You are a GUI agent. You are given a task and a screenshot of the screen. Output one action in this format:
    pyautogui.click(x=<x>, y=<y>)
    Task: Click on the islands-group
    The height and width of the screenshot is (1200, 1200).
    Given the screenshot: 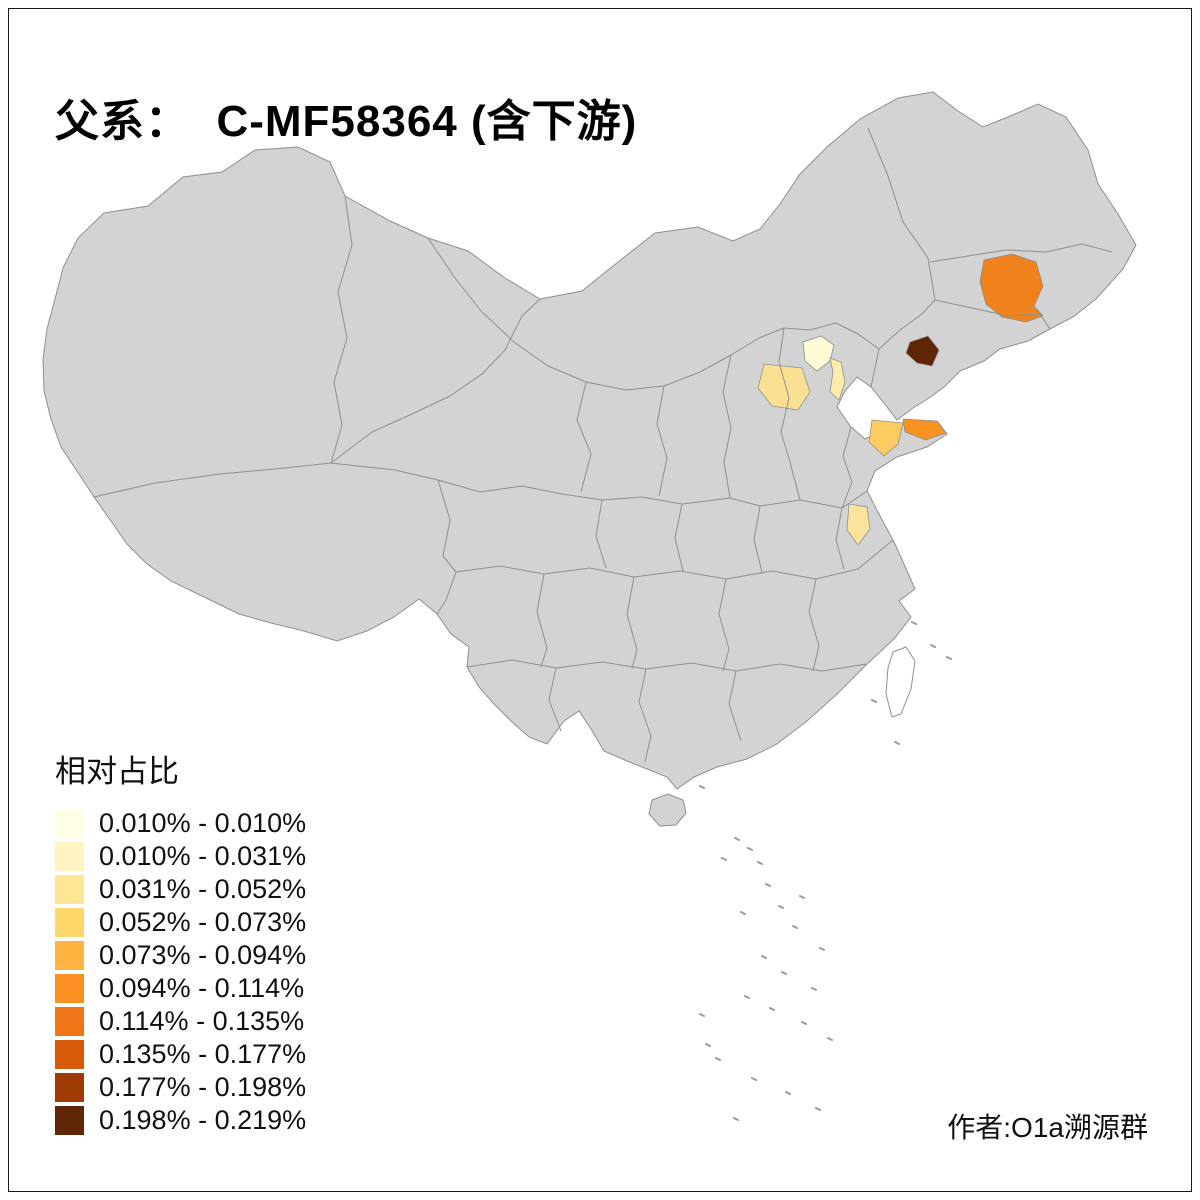 What is the action you would take?
    pyautogui.click(x=800, y=871)
    